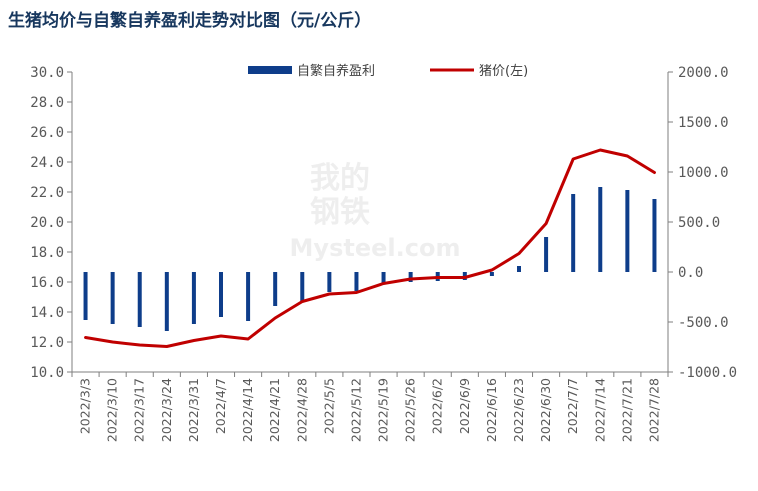 The image size is (758, 491). Describe the element at coordinates (220, 406) in the screenshot. I see `x-tick-label: 2022/4/7` at that location.